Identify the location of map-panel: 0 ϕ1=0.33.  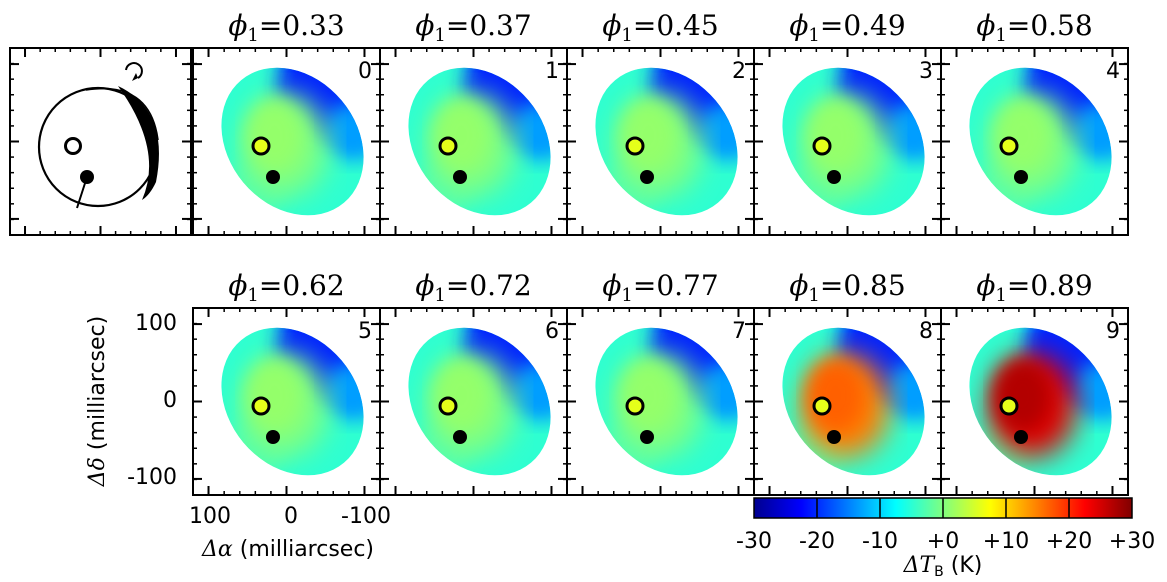
(289, 122).